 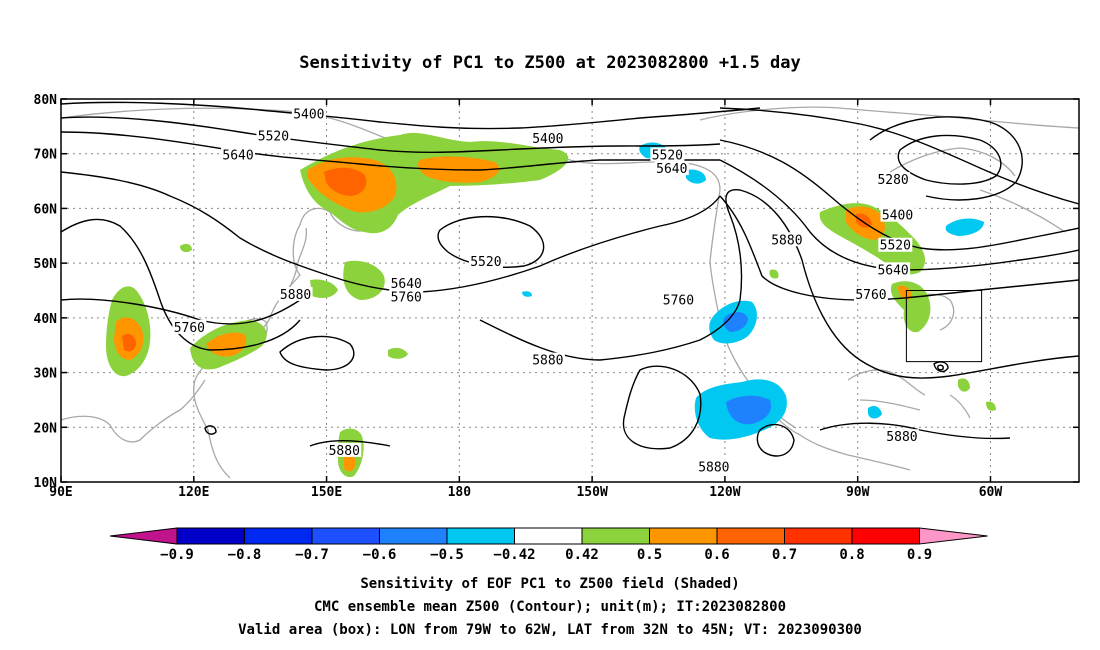 What do you see at coordinates (398, 353) in the screenshot?
I see `shade-pacific-green` at bounding box center [398, 353].